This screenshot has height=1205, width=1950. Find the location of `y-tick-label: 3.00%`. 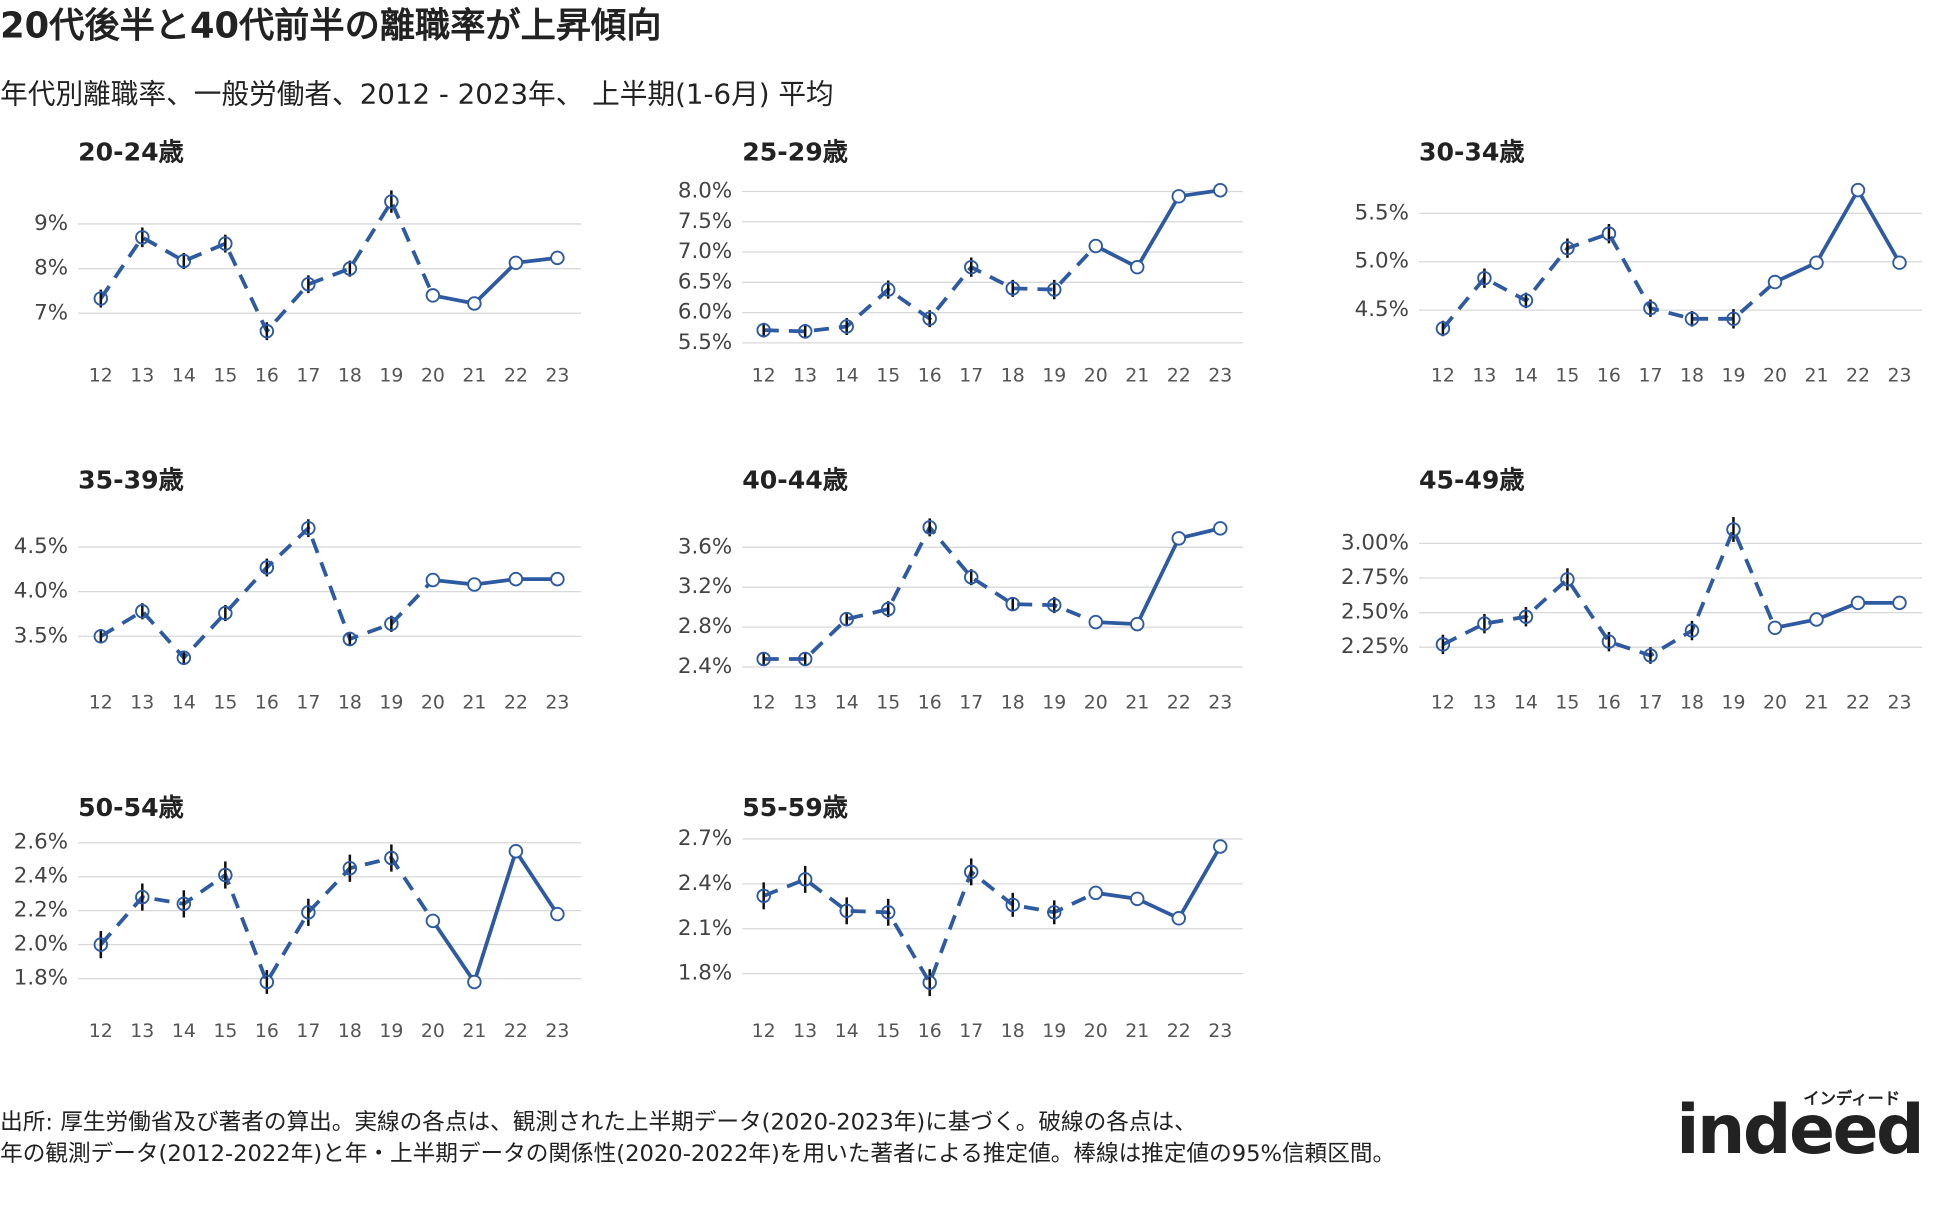

y-tick-label: 3.00% is located at coordinates (1375, 542).